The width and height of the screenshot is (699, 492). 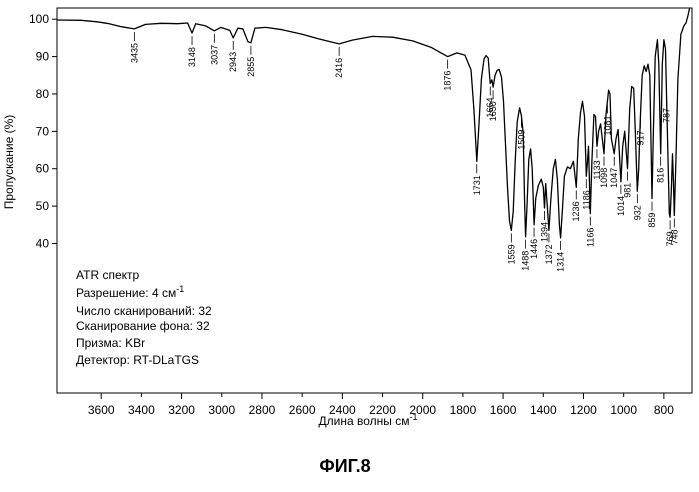 I want to click on peak-label: 1731, so click(x=477, y=185).